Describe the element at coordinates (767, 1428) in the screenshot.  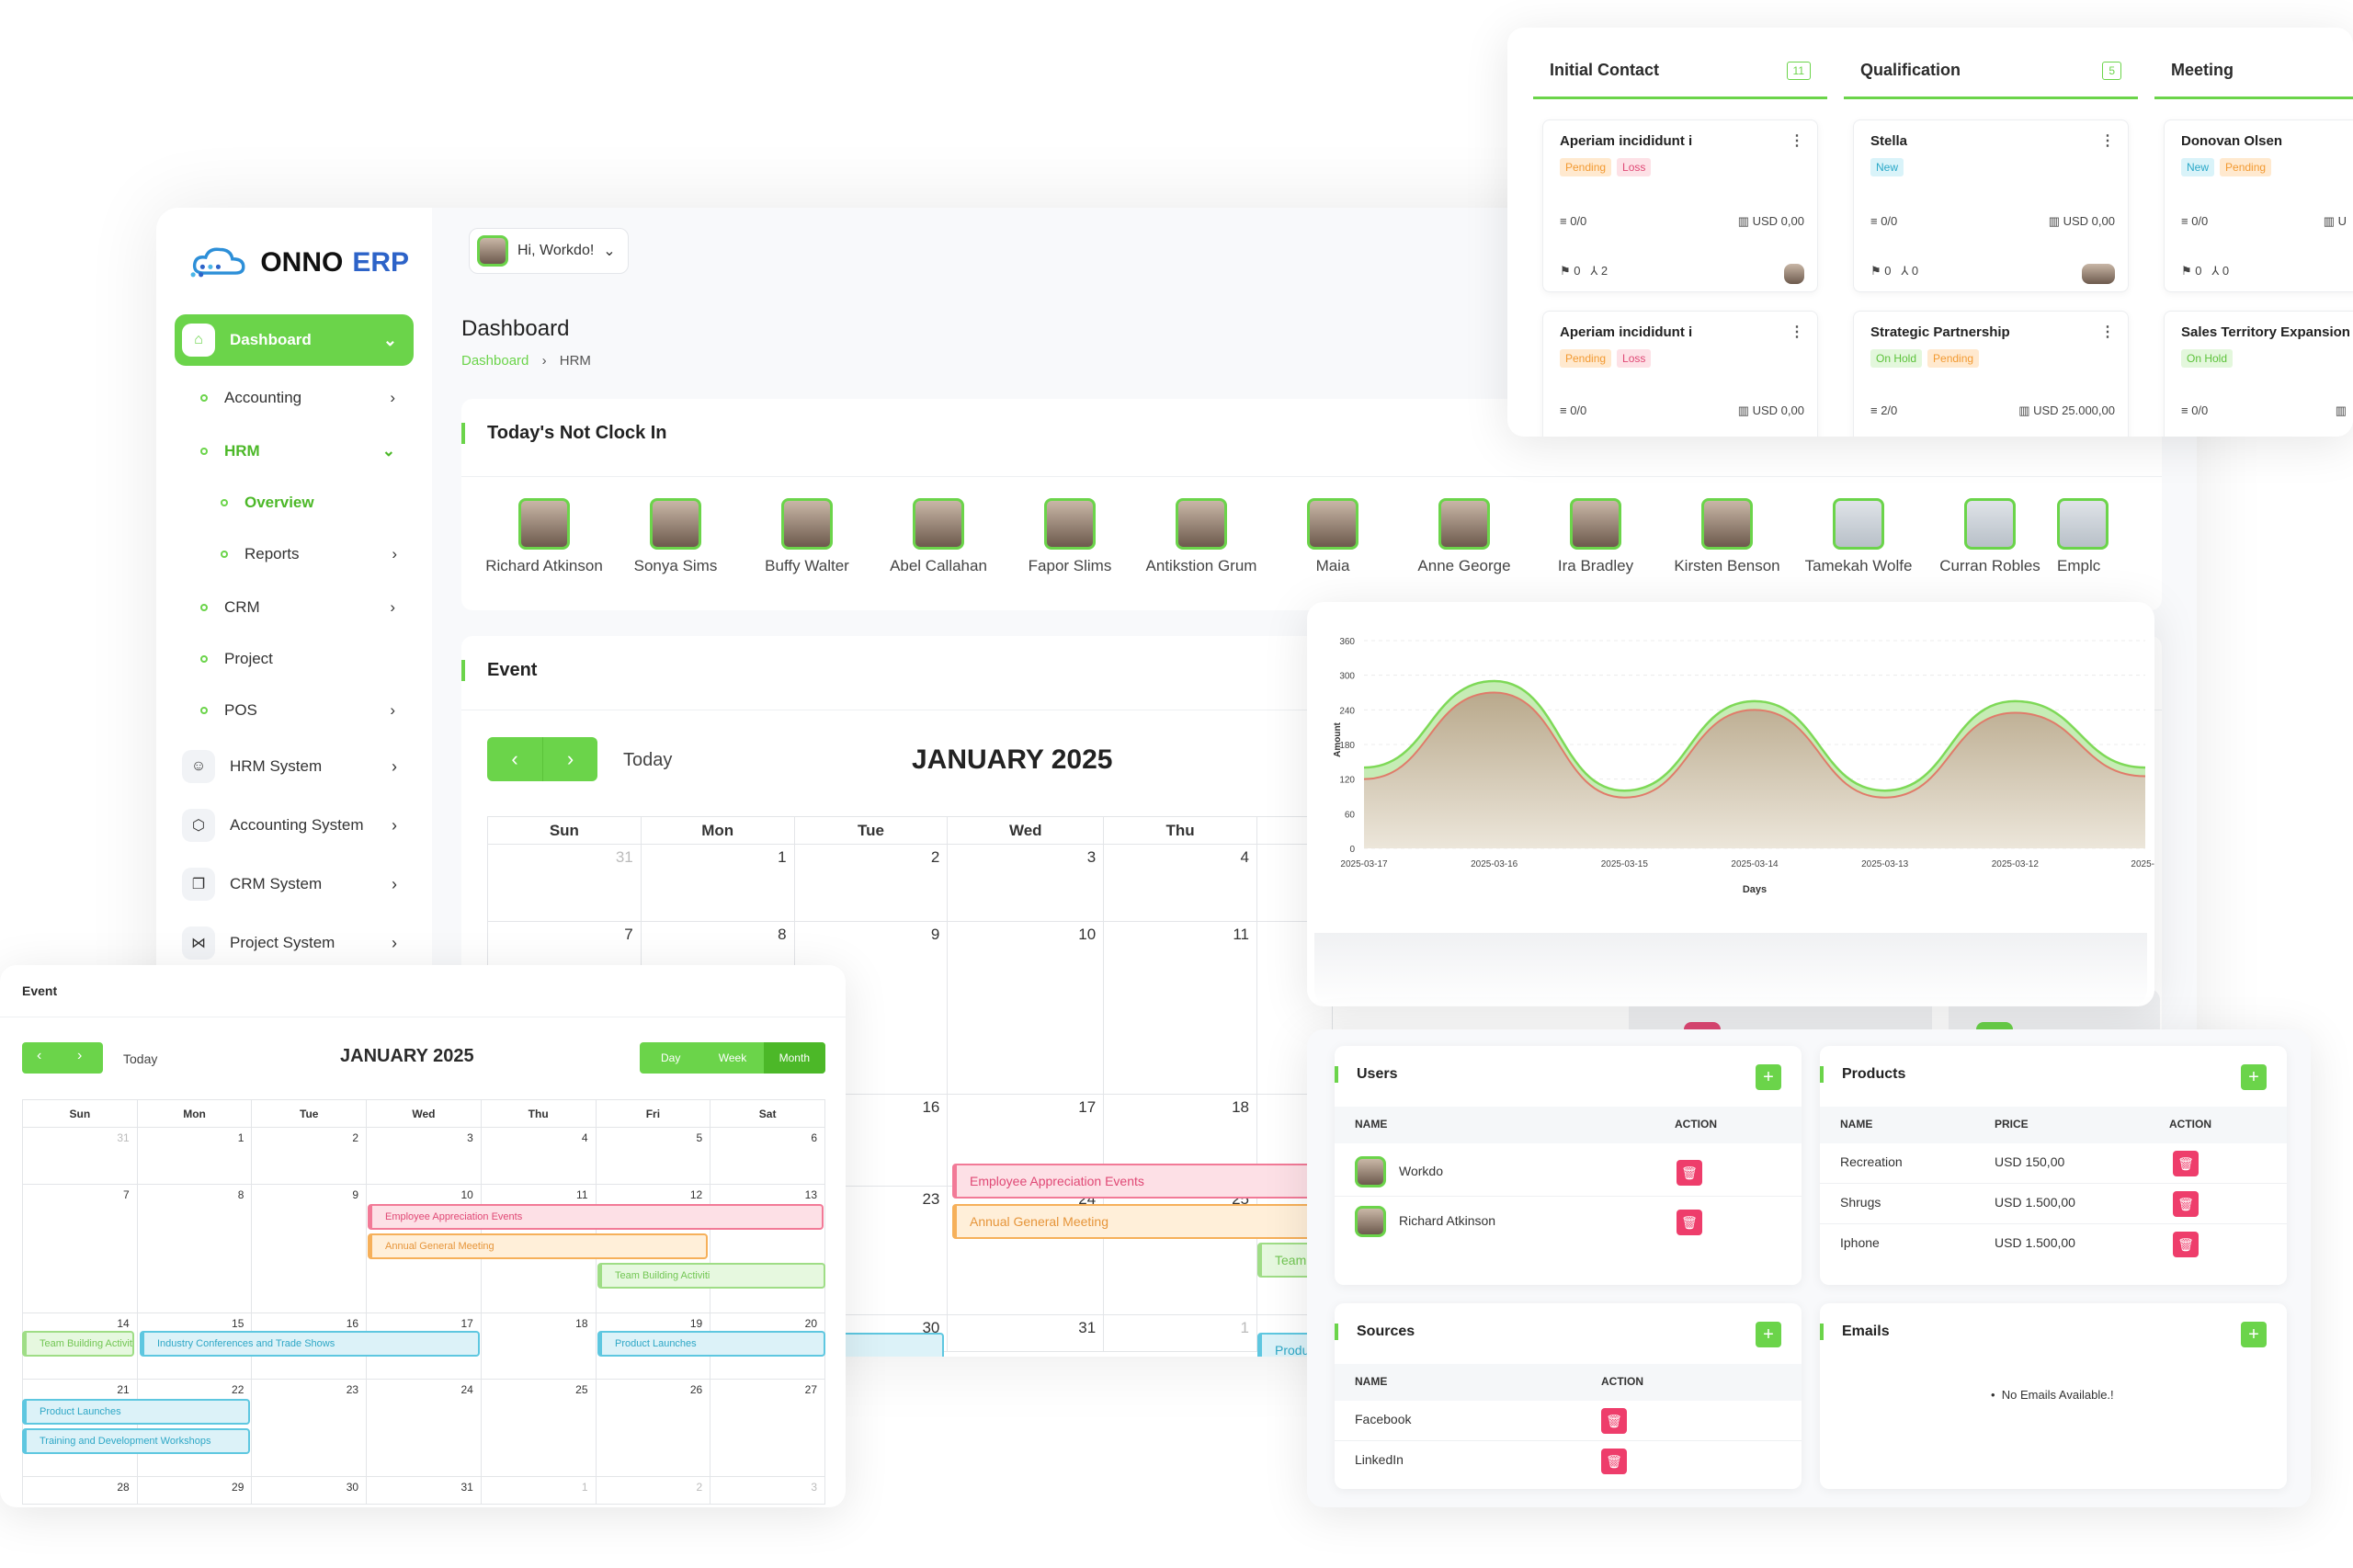
I see `calendar-day: 27` at that location.